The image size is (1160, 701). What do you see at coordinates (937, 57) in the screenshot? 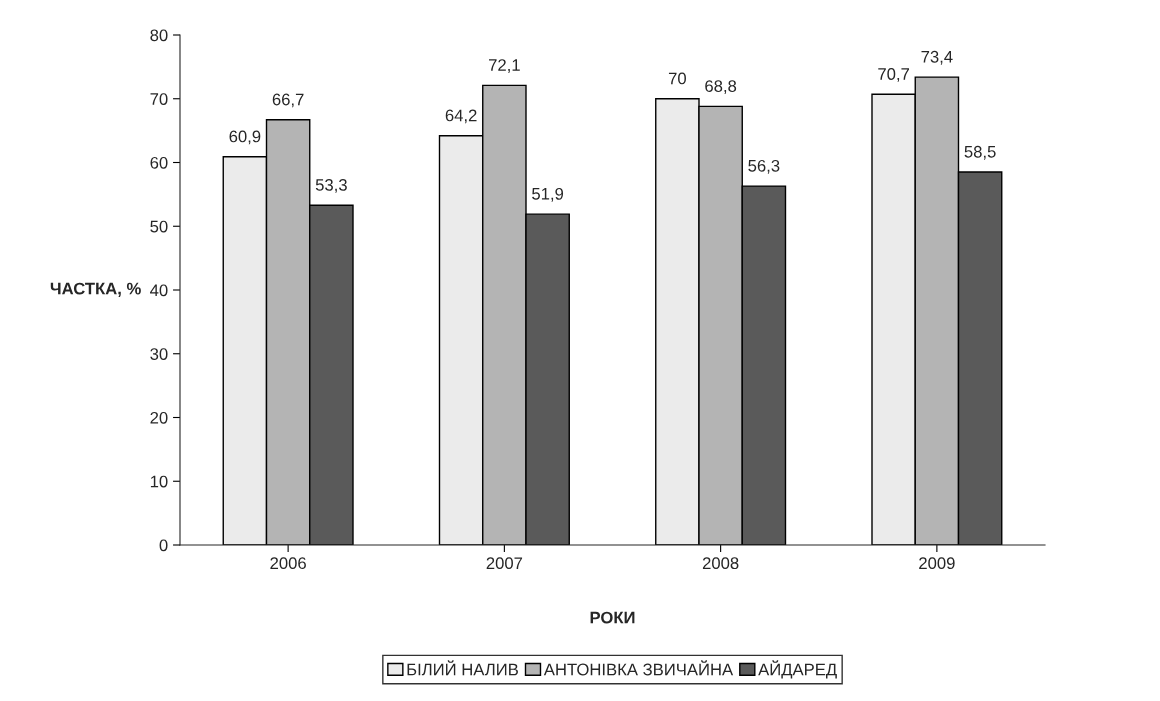
I see `data-label: 73,4` at bounding box center [937, 57].